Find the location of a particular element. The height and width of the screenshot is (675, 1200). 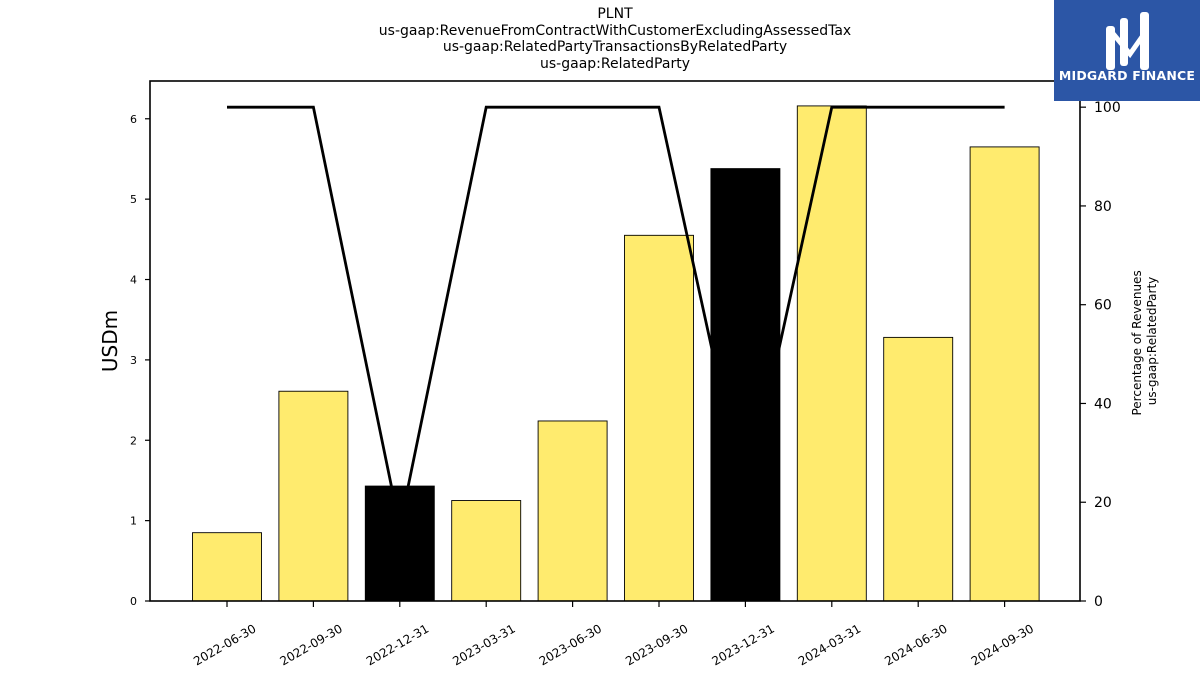

right-tick-label-0: 0 is located at coordinates (1098, 602).